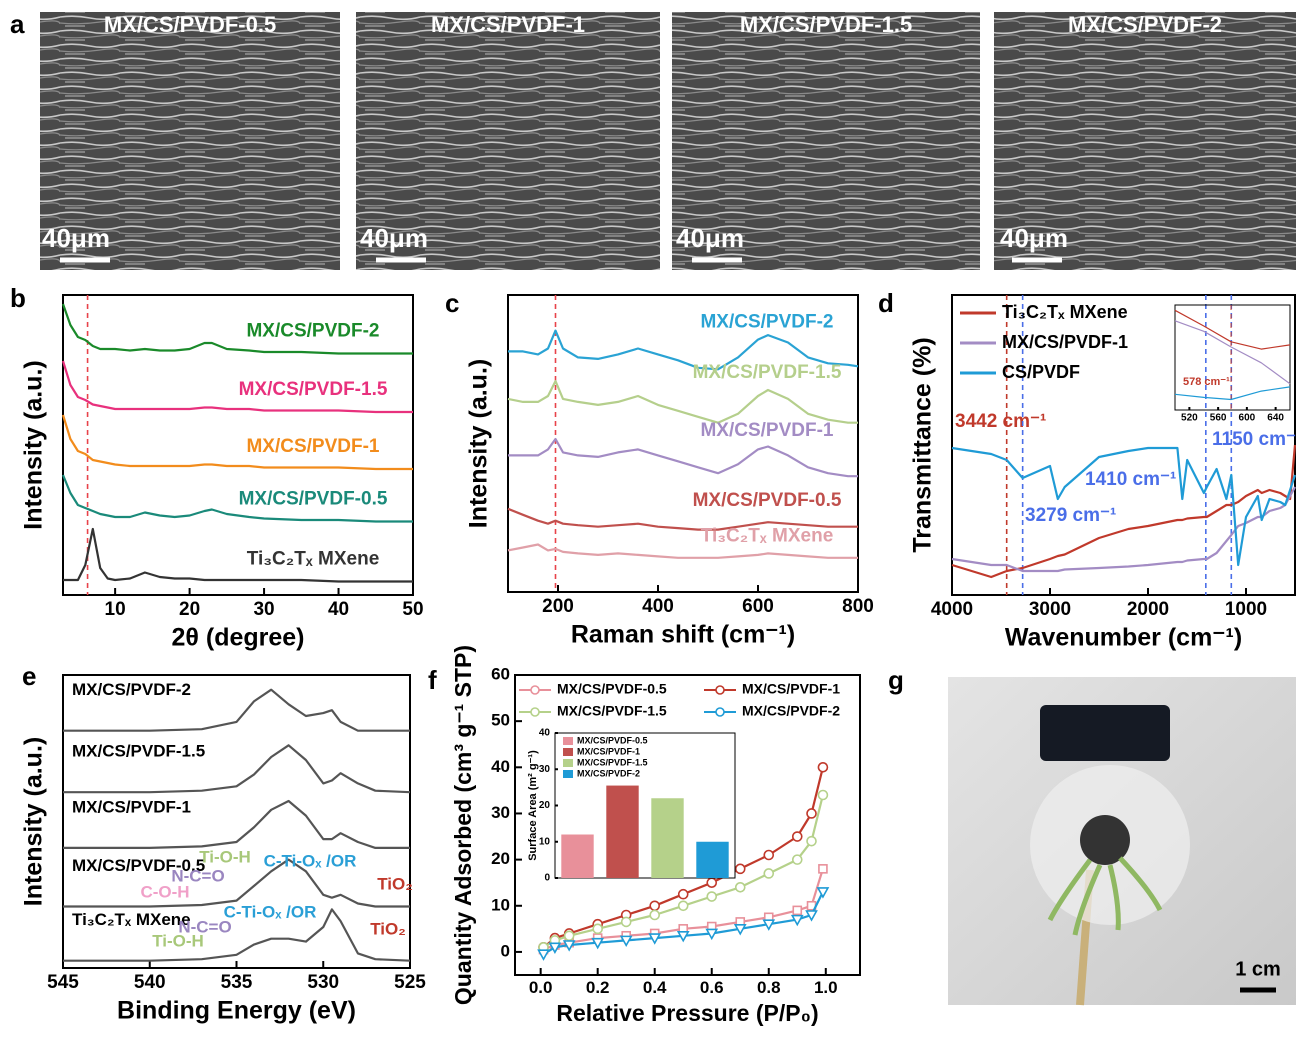  I want to click on x-tick-label: 535, so click(237, 982).